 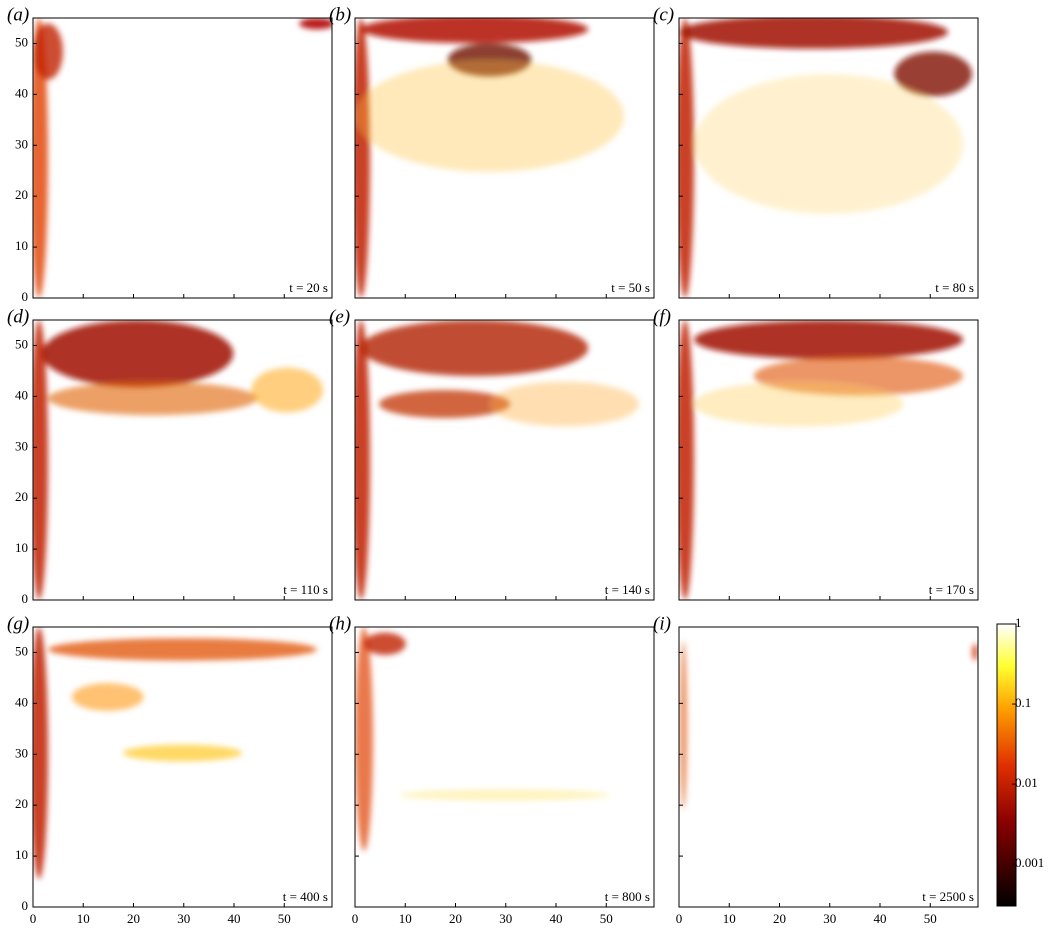 I want to click on time-label: t = 800 s, so click(x=627, y=896).